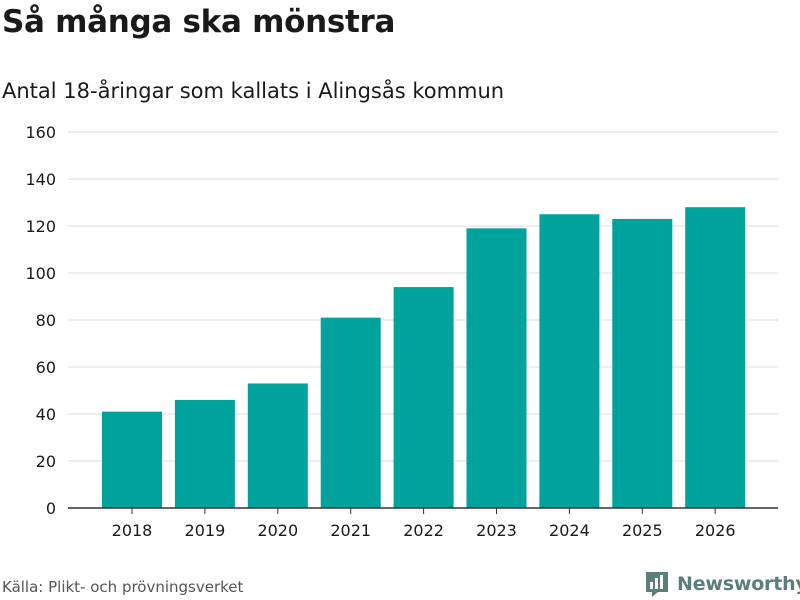  What do you see at coordinates (46, 414) in the screenshot?
I see `y-tick-label: 40` at bounding box center [46, 414].